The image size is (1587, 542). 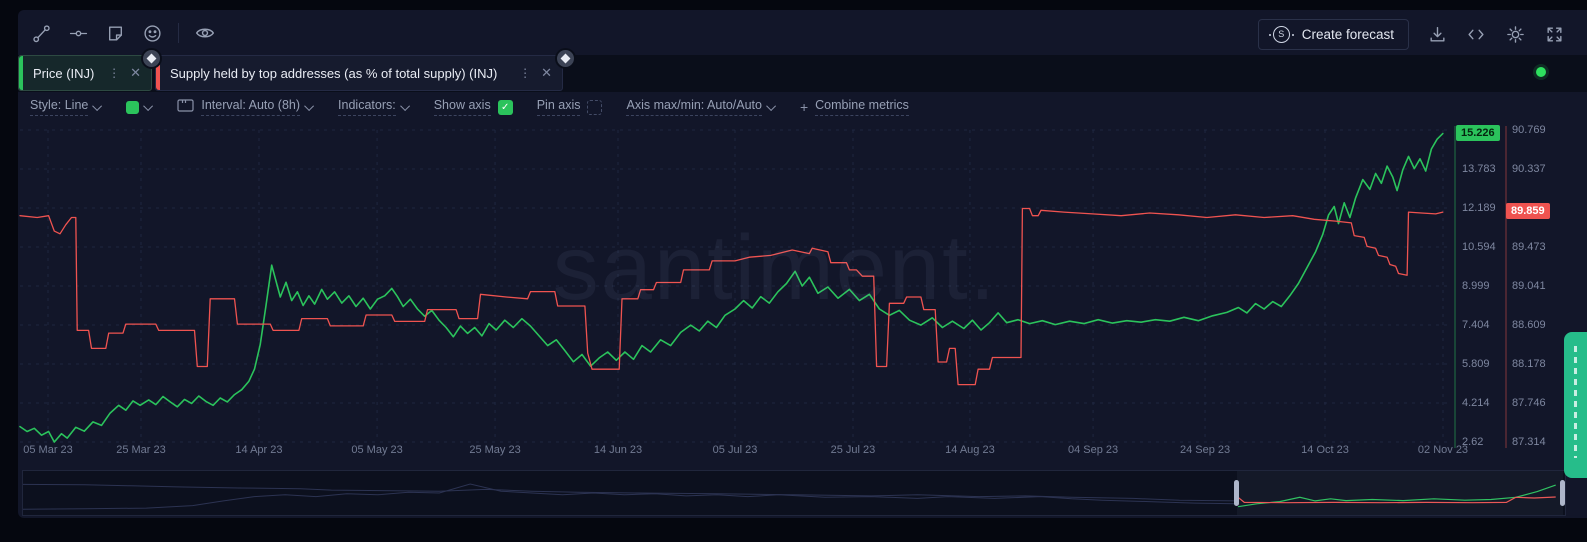 I want to click on tab-supply-menu-icon: ⋮, so click(x=525, y=73).